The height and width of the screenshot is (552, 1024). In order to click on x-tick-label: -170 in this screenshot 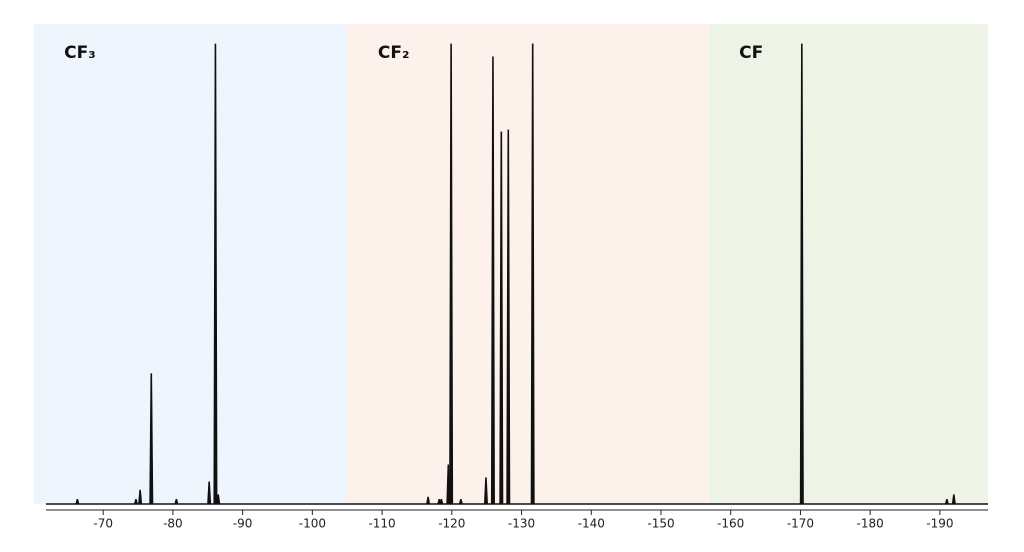, I will do `click(800, 524)`.